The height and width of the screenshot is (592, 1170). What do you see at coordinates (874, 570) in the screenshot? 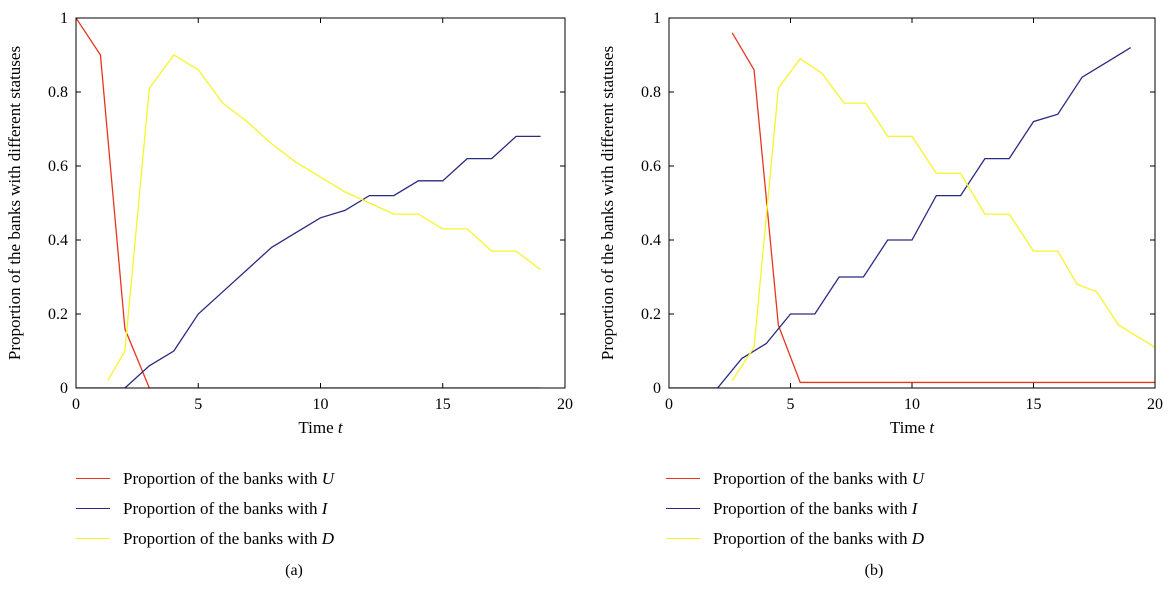
I see `figure-caption-b: (b)` at bounding box center [874, 570].